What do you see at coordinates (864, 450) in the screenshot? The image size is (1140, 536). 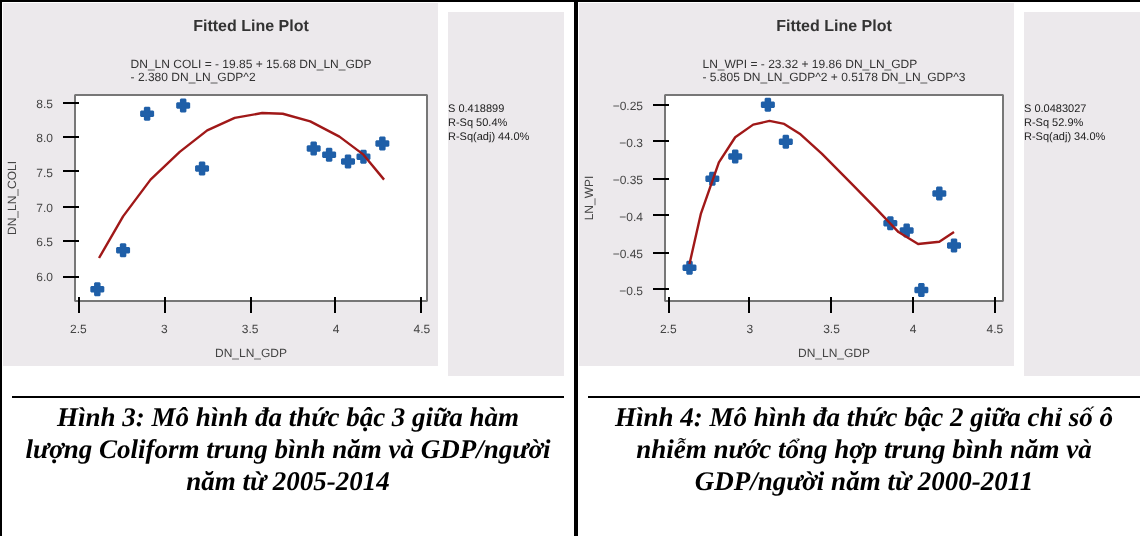 I see `text: Hình 4: Mô hình đa thức bậc 2 giữa chỉ số ô nhiễm nước tổng hợp trung bình năm và GDP/người năm từ 2000-2011` at bounding box center [864, 450].